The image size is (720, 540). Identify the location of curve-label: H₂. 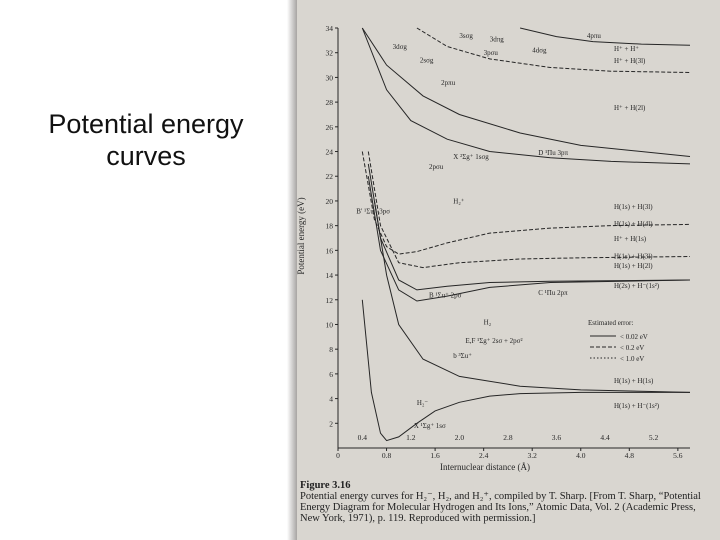
(488, 322).